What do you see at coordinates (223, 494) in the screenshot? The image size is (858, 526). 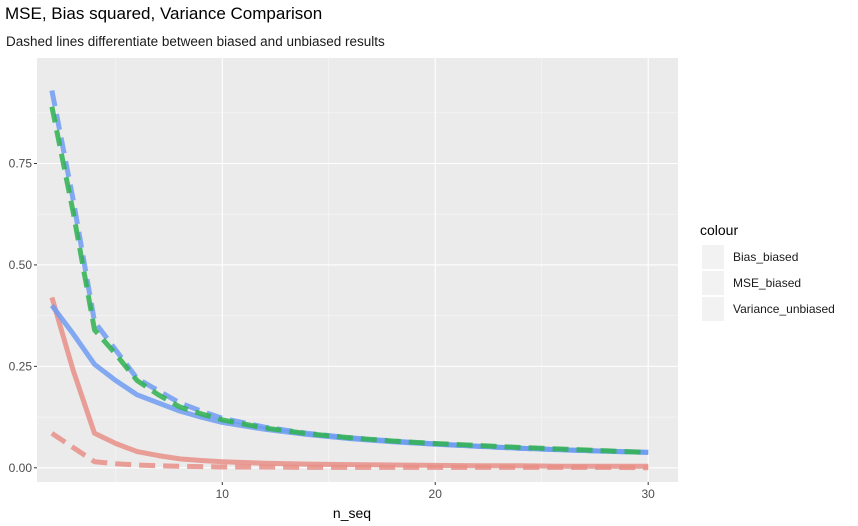 I see `x-tick-label: 10` at bounding box center [223, 494].